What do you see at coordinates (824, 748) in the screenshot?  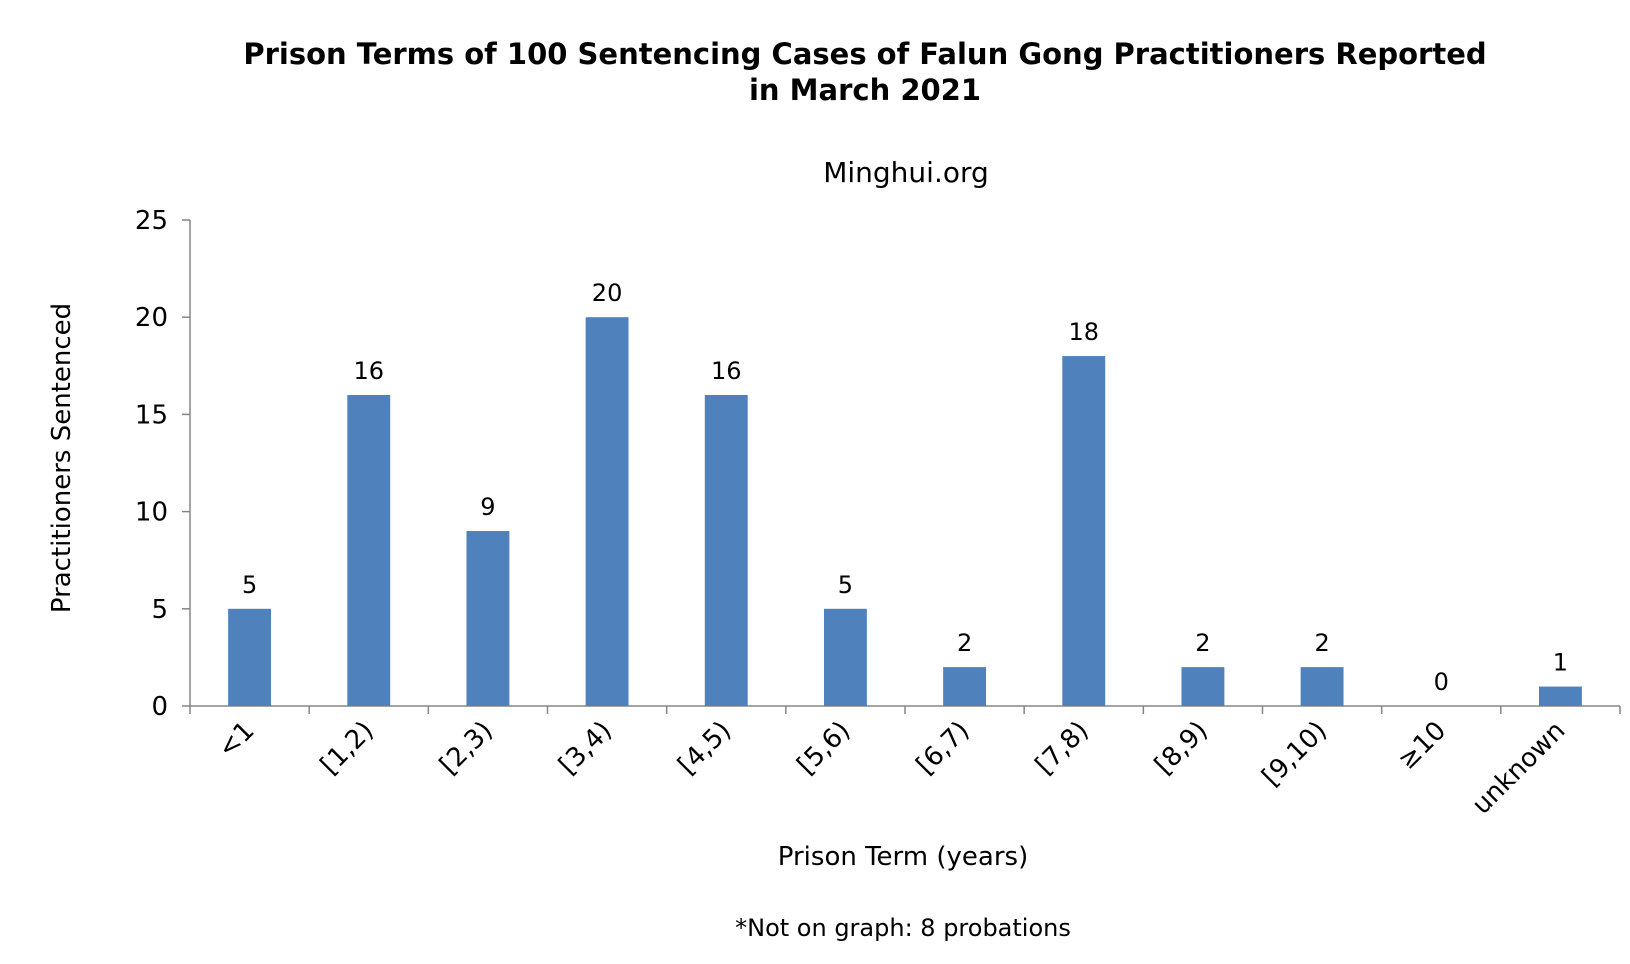 I see `x-tick-label: [5,6)` at bounding box center [824, 748].